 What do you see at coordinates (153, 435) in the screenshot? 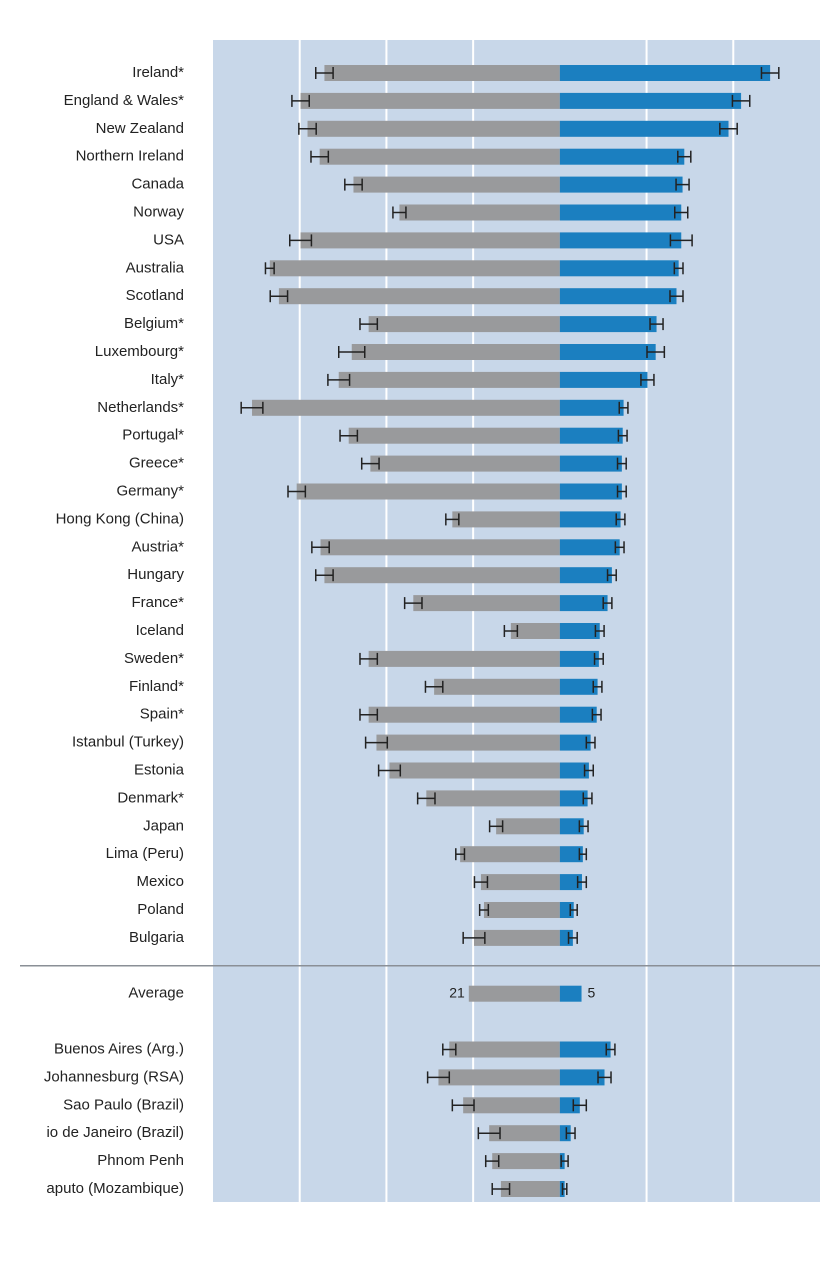
I see `category-label: Portugal*` at bounding box center [153, 435].